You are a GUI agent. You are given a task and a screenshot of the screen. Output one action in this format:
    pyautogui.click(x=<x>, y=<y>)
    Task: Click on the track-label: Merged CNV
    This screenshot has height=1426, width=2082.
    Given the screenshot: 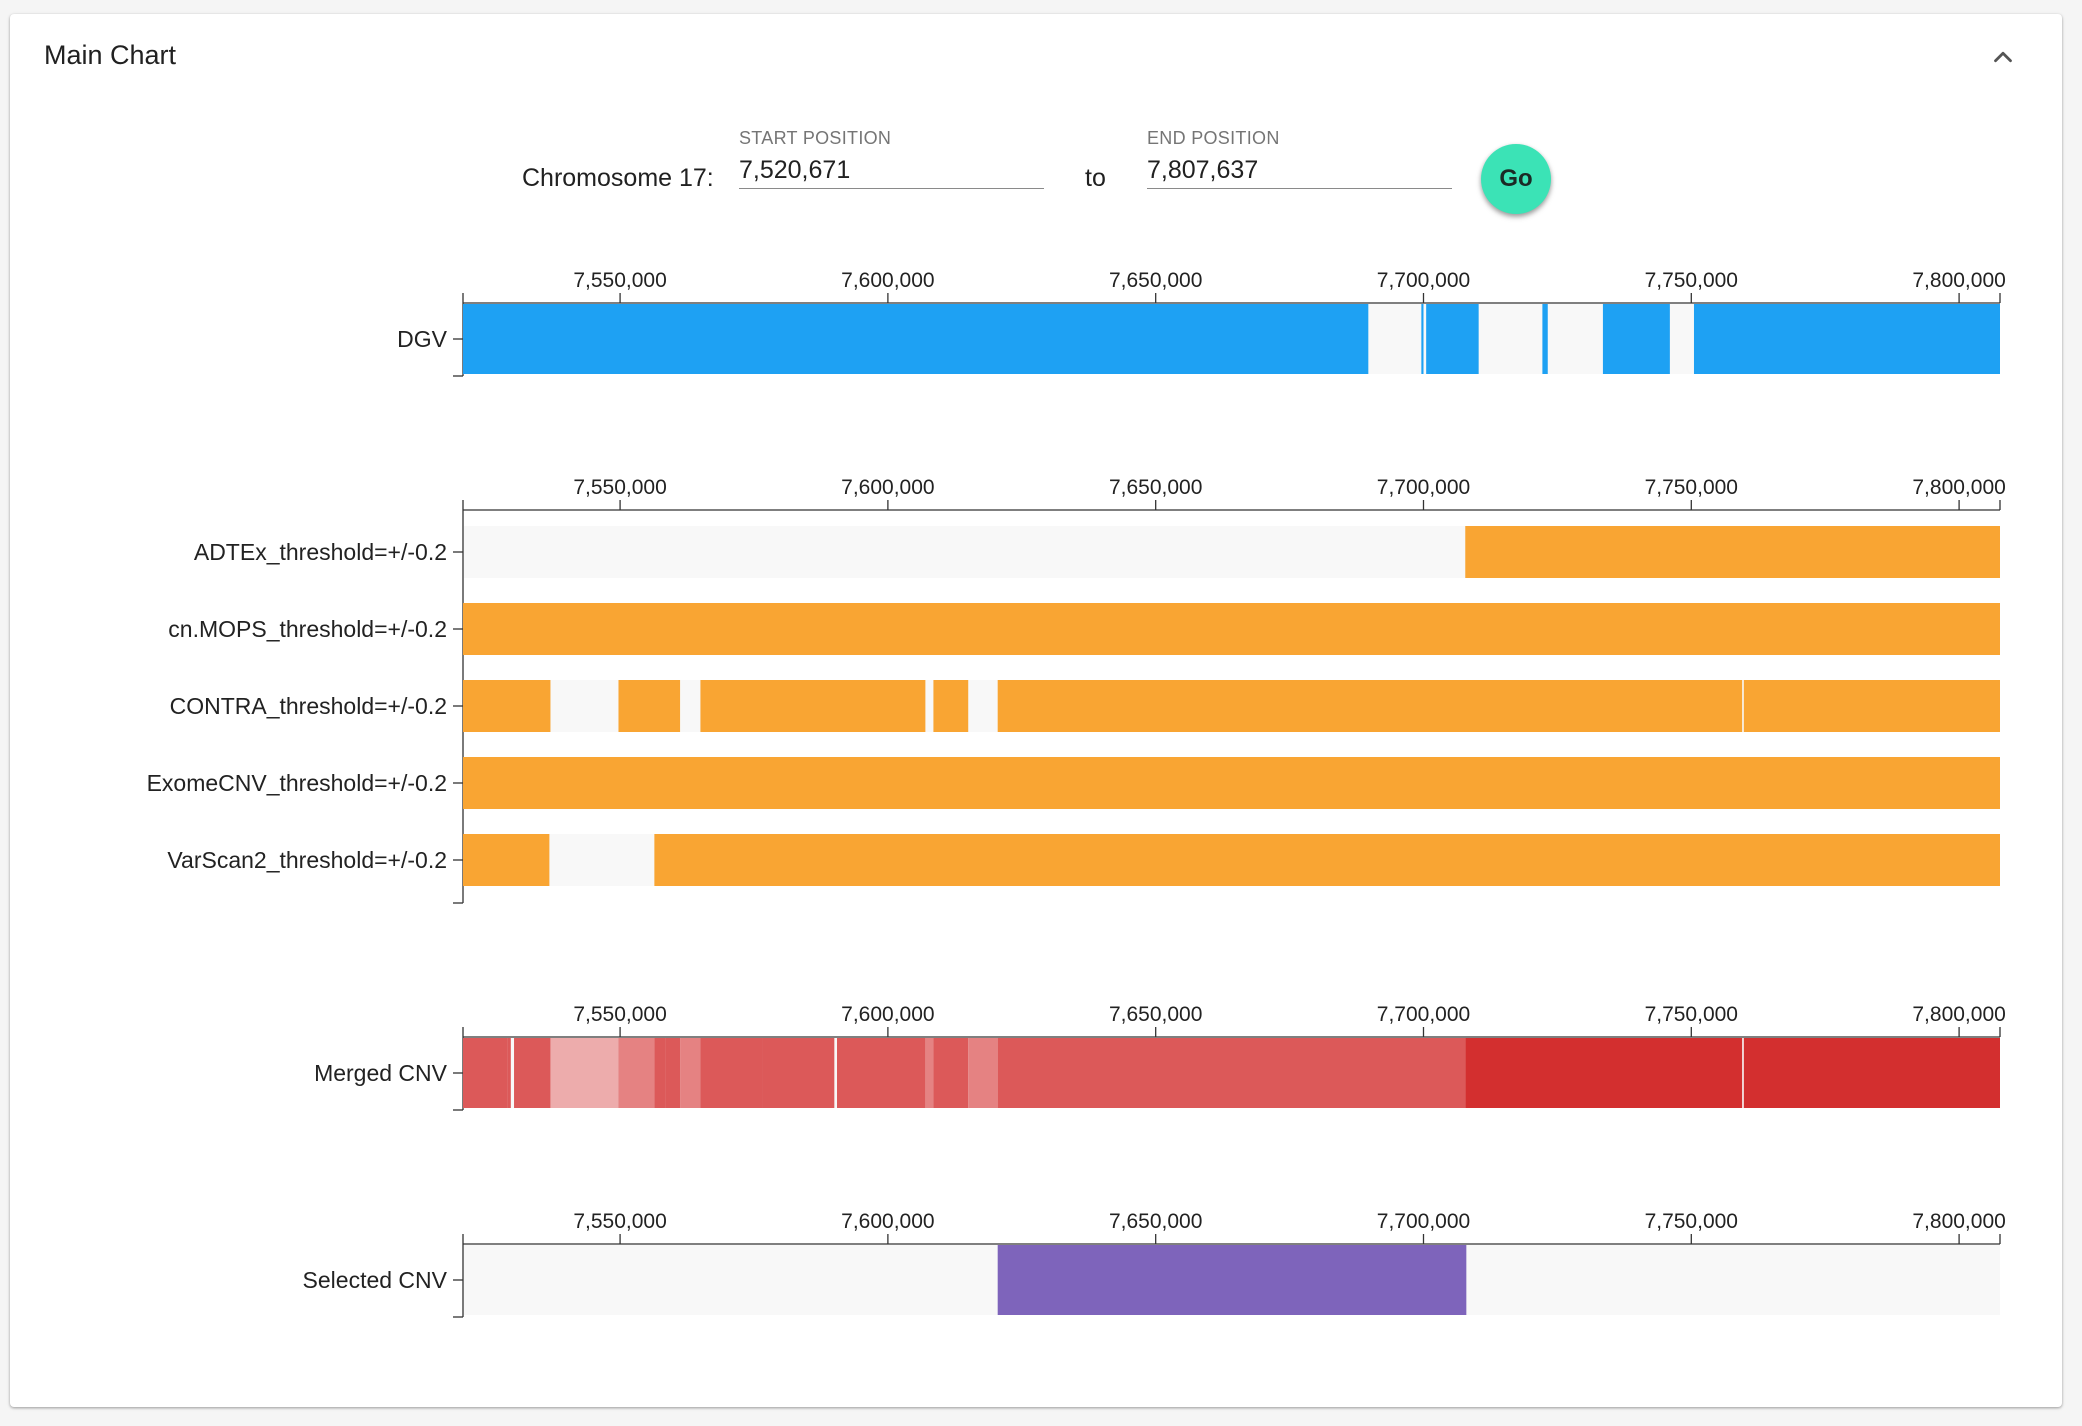 What is the action you would take?
    pyautogui.click(x=381, y=1073)
    